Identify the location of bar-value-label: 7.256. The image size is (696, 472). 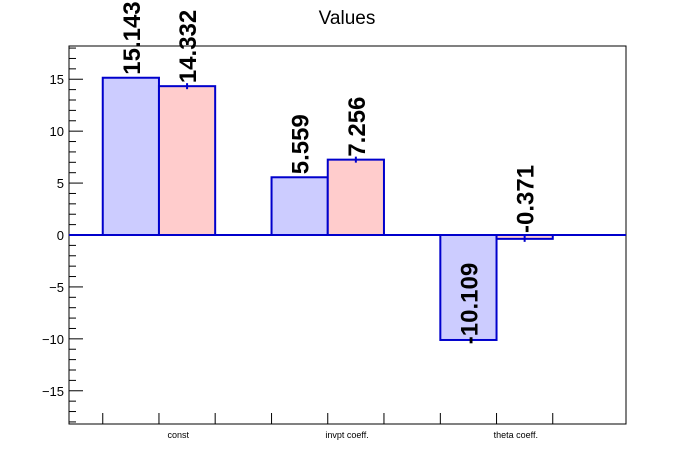
(357, 127).